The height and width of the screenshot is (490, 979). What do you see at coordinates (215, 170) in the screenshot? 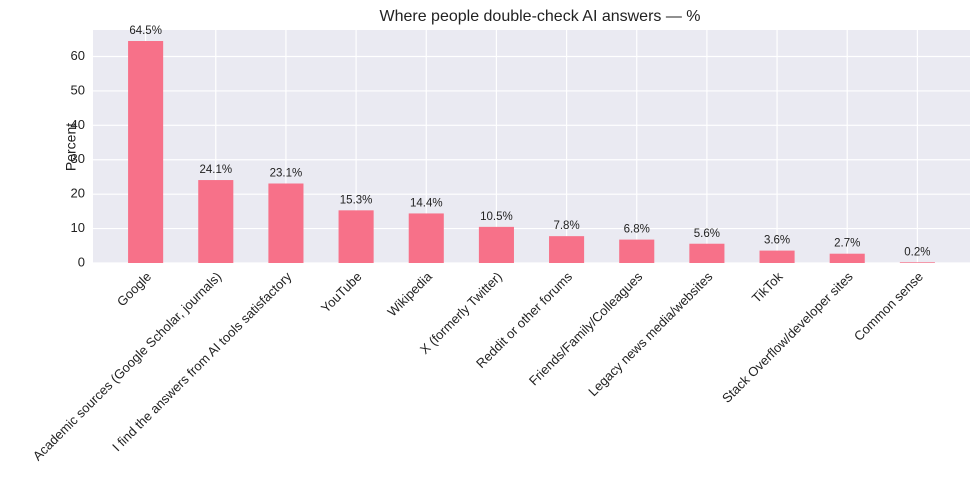
I see `value-label: 24.1%` at bounding box center [215, 170].